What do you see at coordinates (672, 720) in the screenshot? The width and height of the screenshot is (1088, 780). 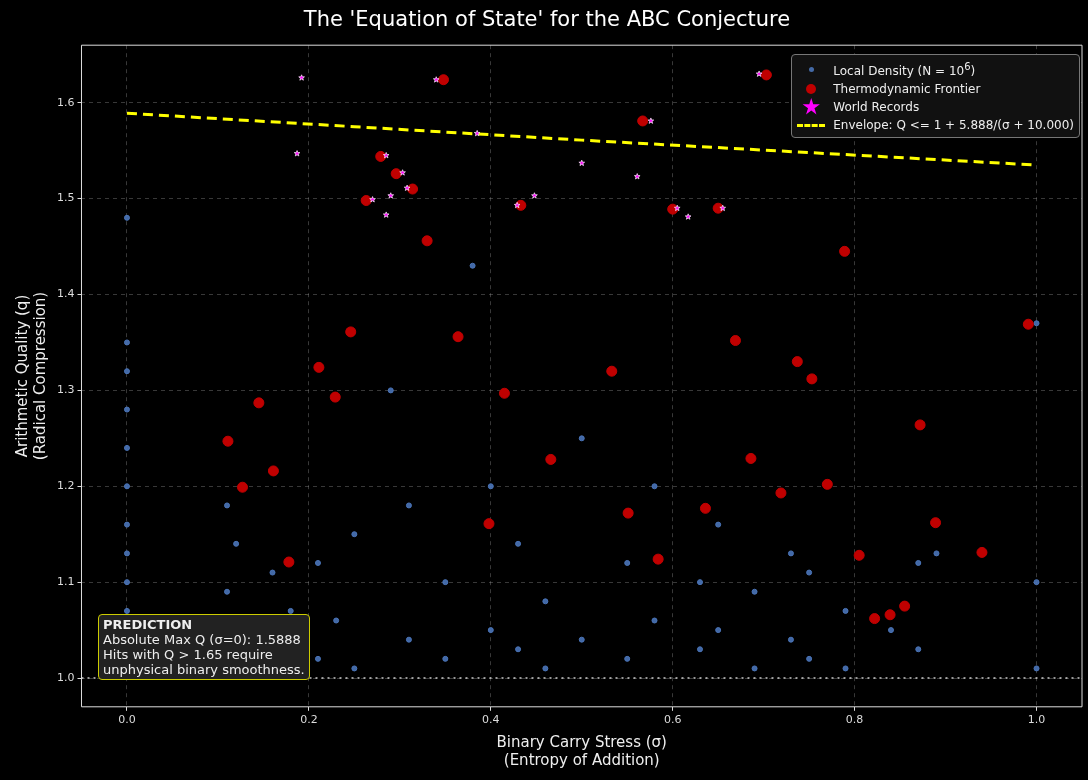 I see `x-tick-label: 0.6` at bounding box center [672, 720].